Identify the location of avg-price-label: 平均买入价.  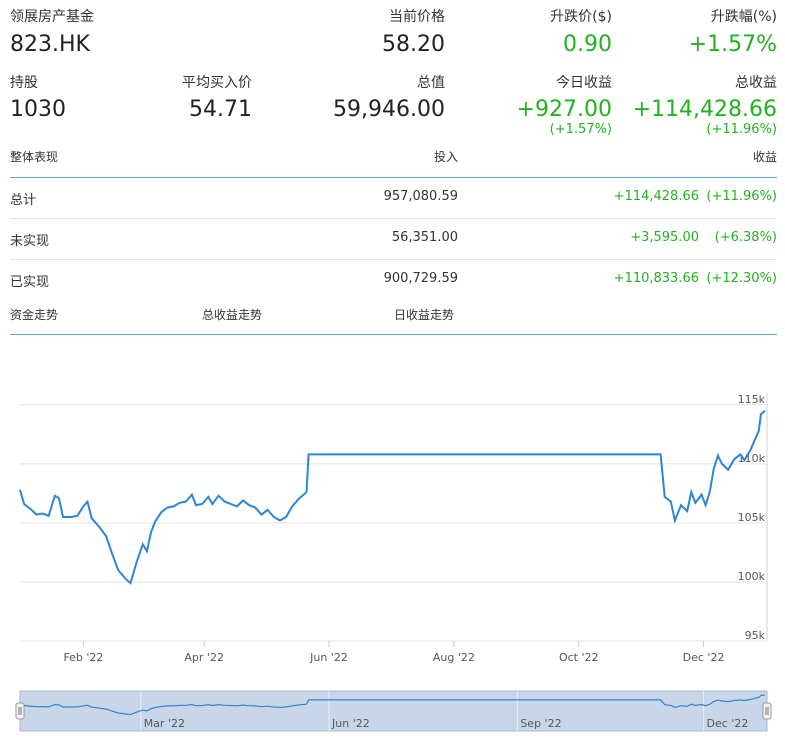
(217, 83).